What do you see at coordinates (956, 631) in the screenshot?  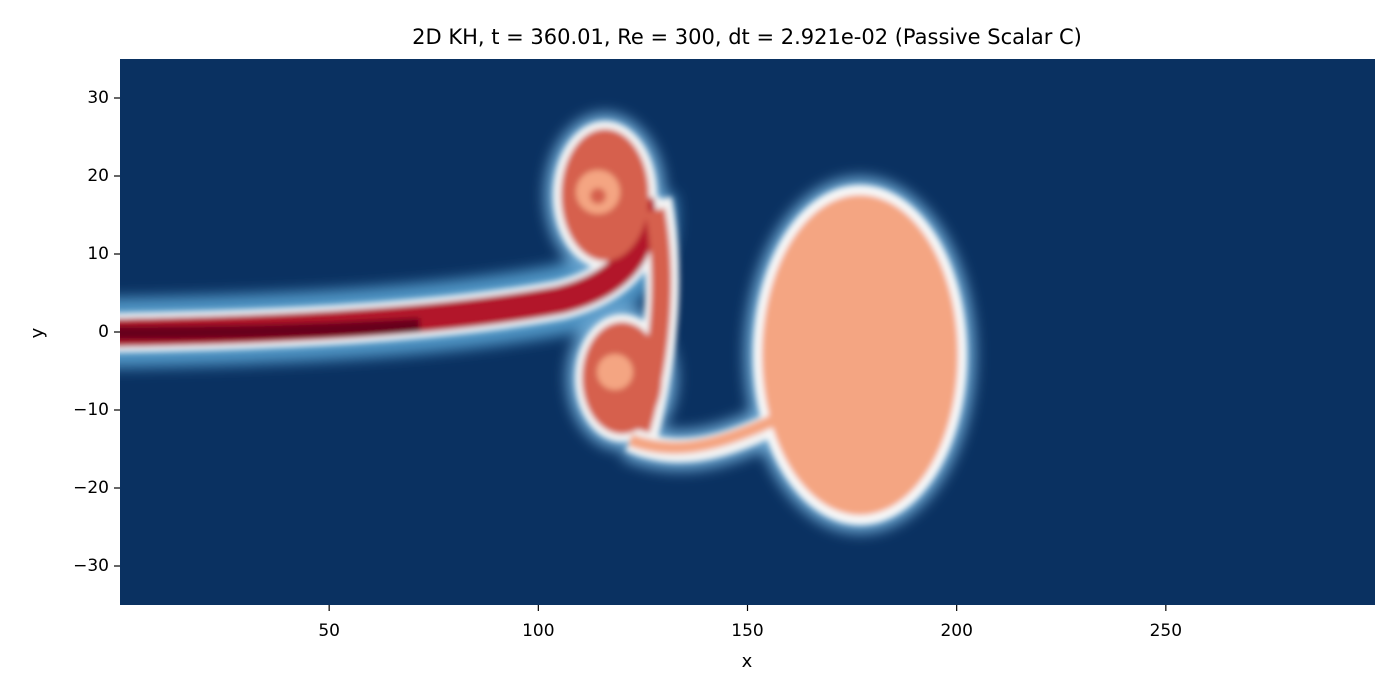 I see `x-tick-label: 200` at bounding box center [956, 631].